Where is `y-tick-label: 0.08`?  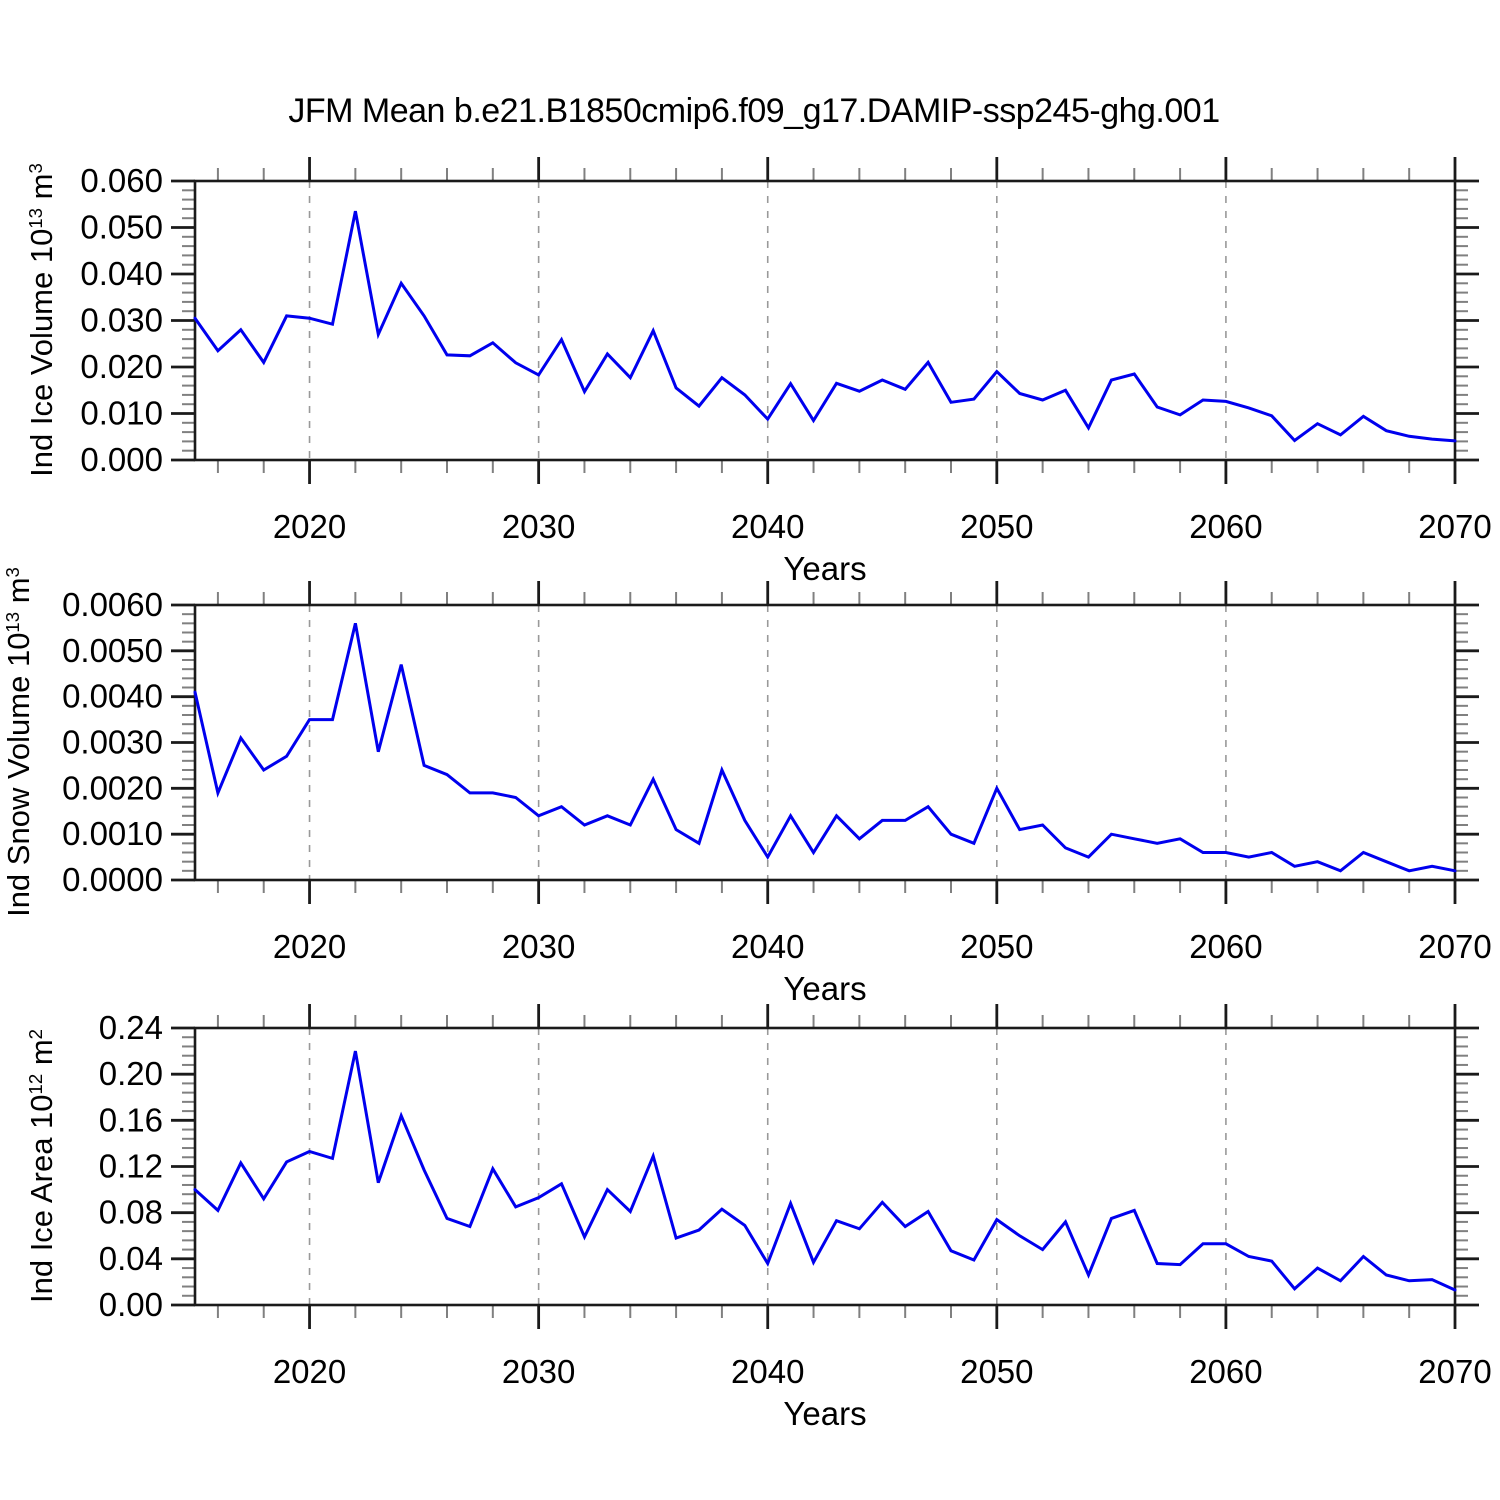
y-tick-label: 0.08 is located at coordinates (131, 1212).